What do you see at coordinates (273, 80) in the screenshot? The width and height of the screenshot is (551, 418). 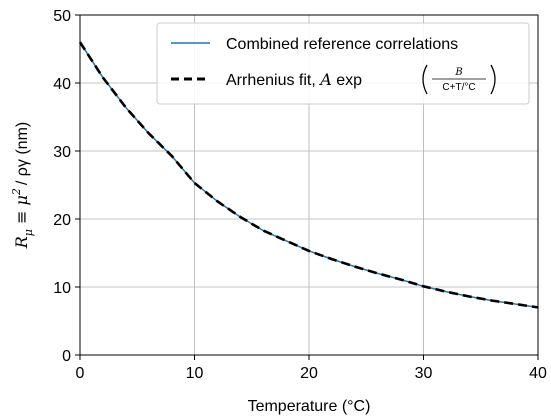 I see `legend-arrhenius-prefix: Arrhenius fit,` at bounding box center [273, 80].